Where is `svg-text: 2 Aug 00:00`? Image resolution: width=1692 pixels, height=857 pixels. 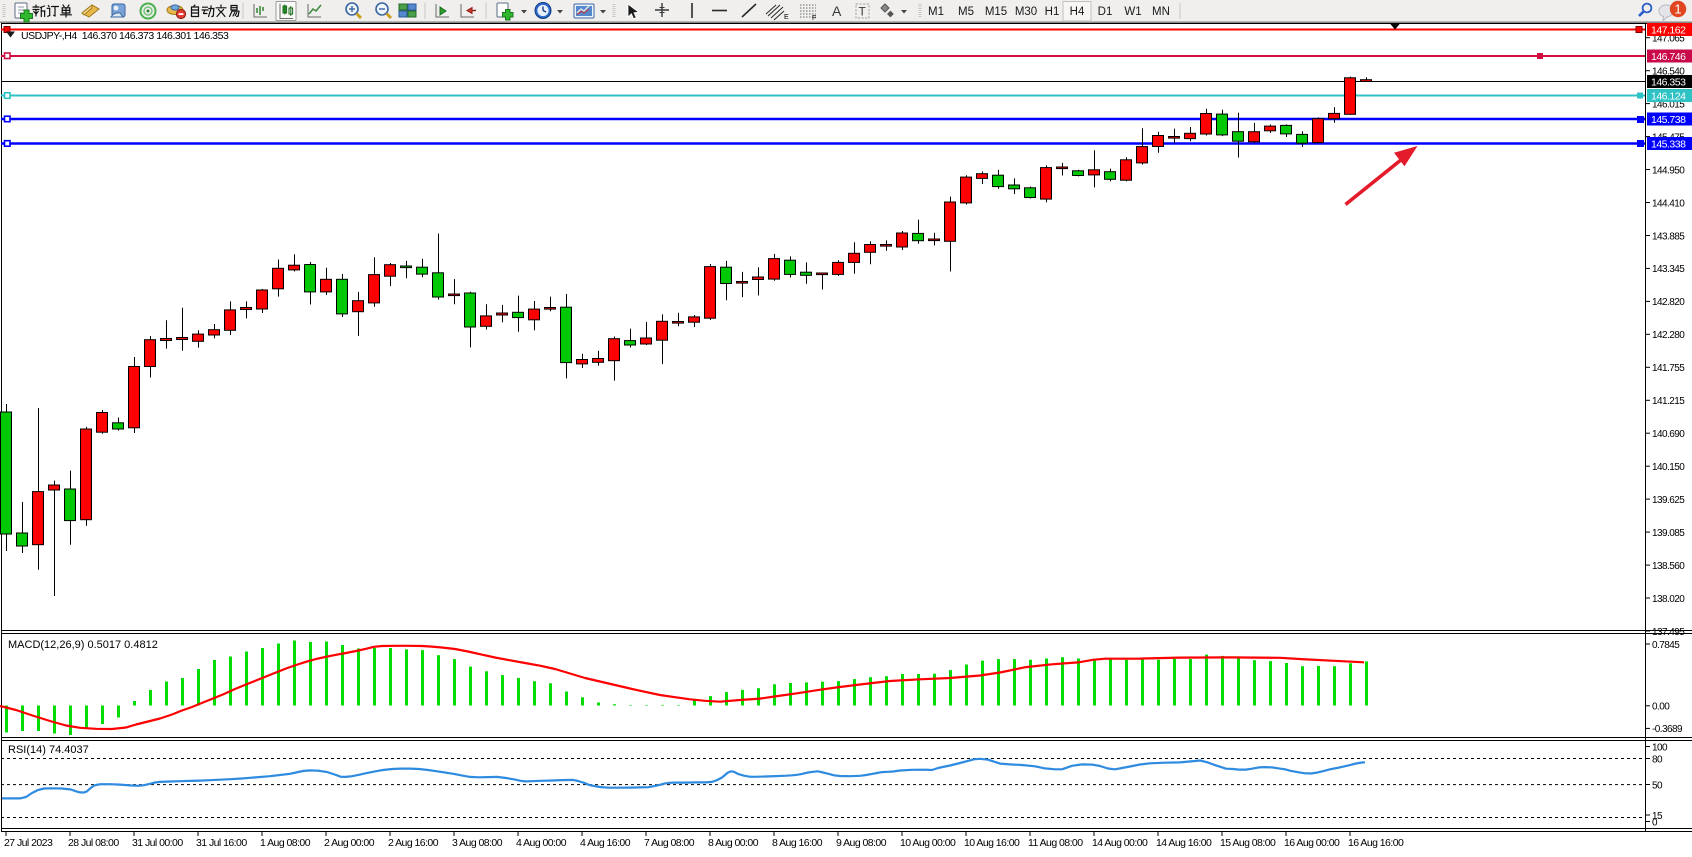 svg-text: 2 Aug 00:00 is located at coordinates (349, 843).